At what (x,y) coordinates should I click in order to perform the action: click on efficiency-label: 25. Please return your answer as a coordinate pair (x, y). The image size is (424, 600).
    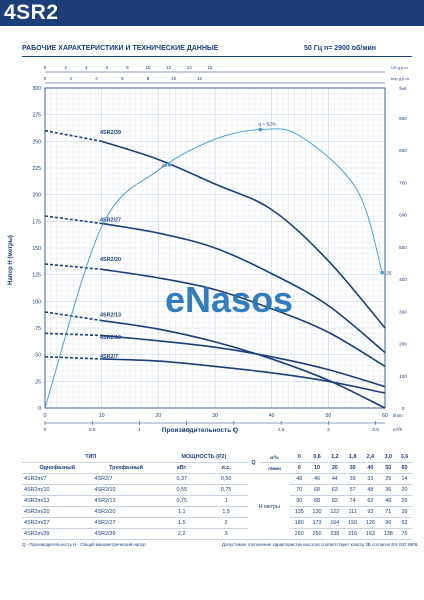
    Looking at the image, I should click on (389, 274).